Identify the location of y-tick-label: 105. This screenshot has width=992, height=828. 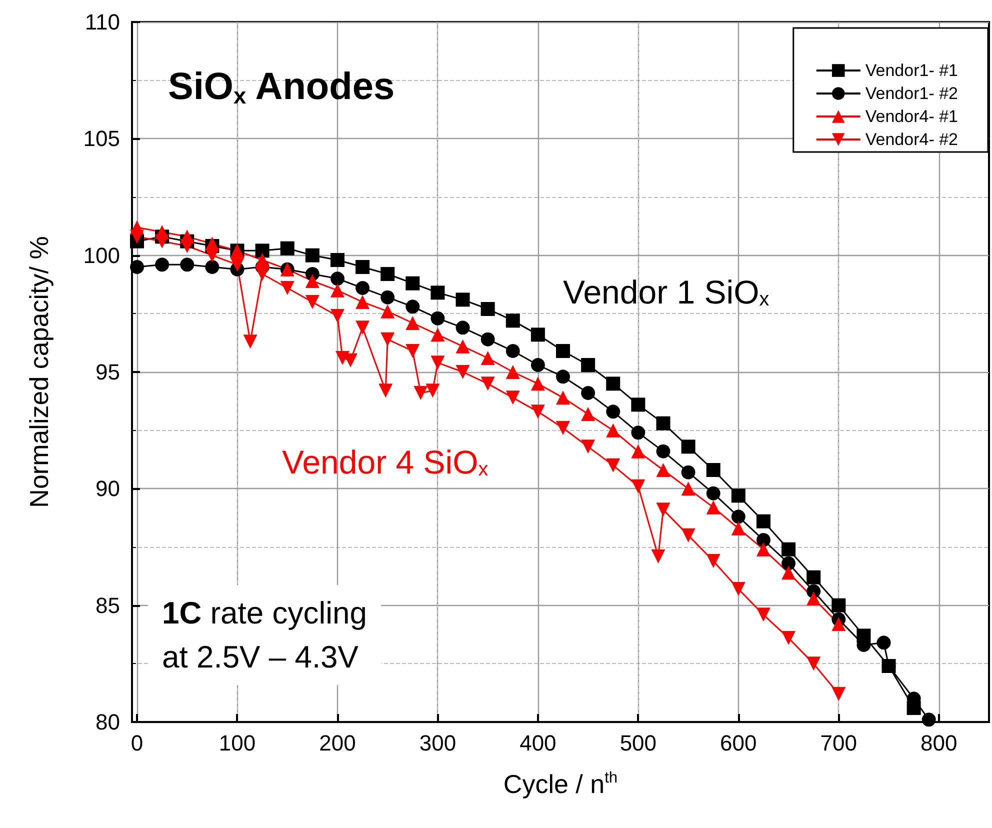
(101, 139).